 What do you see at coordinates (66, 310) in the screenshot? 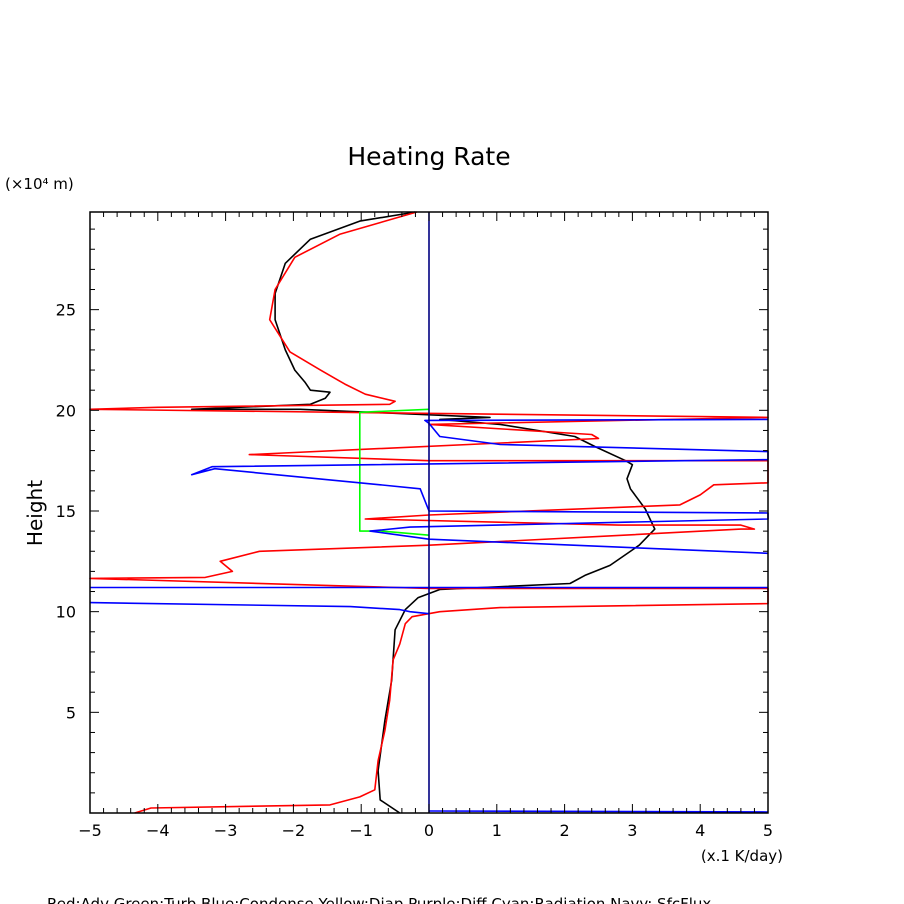
I see `y-tick-label: 25` at bounding box center [66, 310].